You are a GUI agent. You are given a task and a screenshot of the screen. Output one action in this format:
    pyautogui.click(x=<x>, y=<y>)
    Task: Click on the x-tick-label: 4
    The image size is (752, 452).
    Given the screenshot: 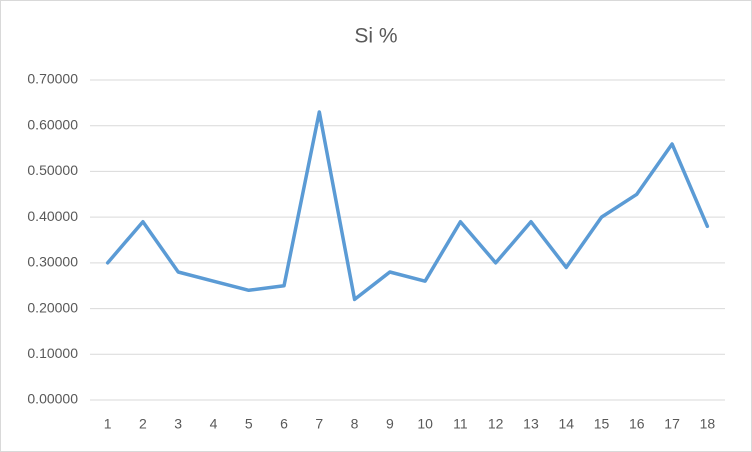 What is the action you would take?
    pyautogui.click(x=214, y=424)
    